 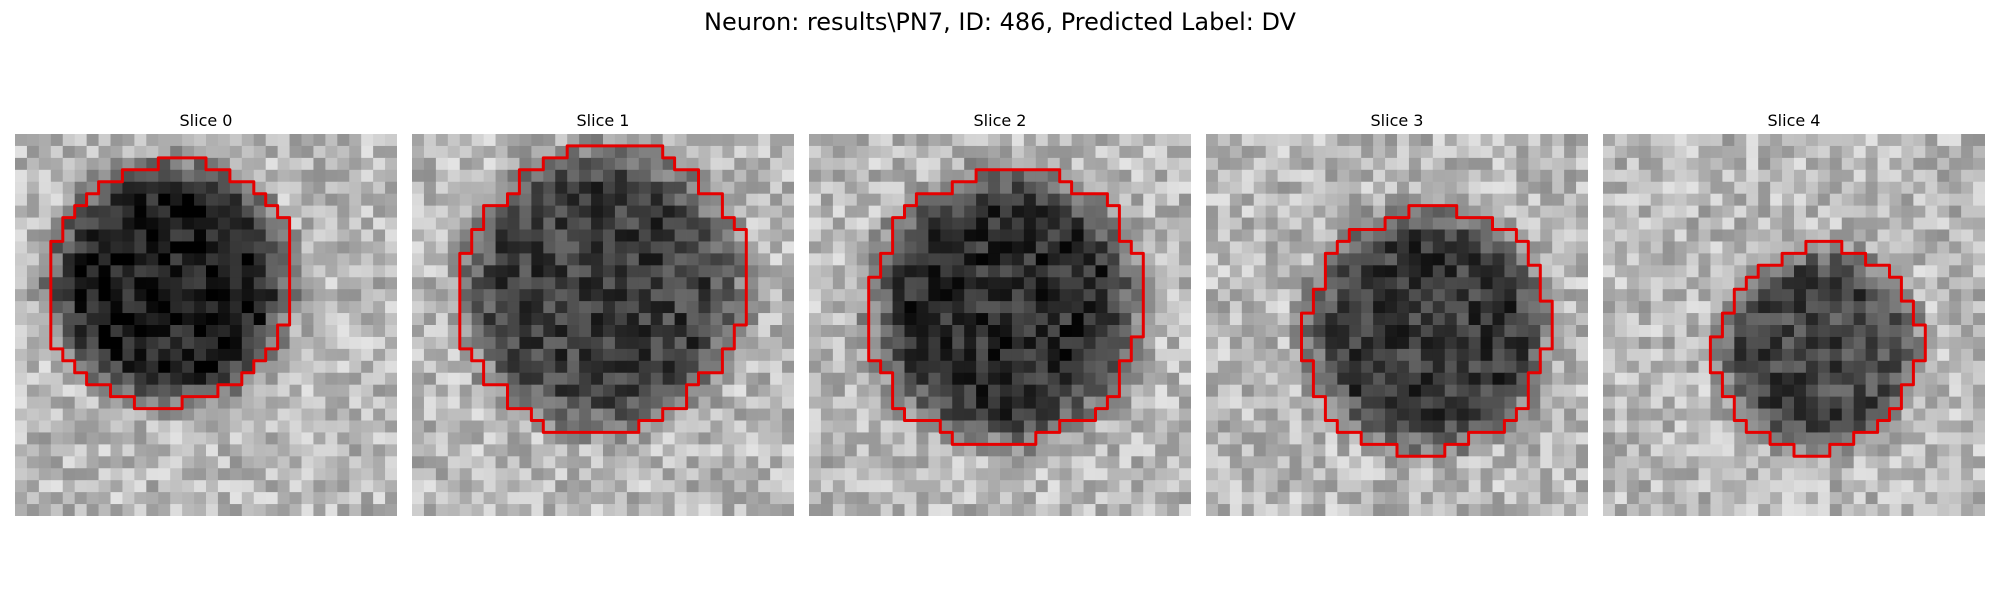 I want to click on slice-panel-1: Slice 1, so click(x=603, y=312).